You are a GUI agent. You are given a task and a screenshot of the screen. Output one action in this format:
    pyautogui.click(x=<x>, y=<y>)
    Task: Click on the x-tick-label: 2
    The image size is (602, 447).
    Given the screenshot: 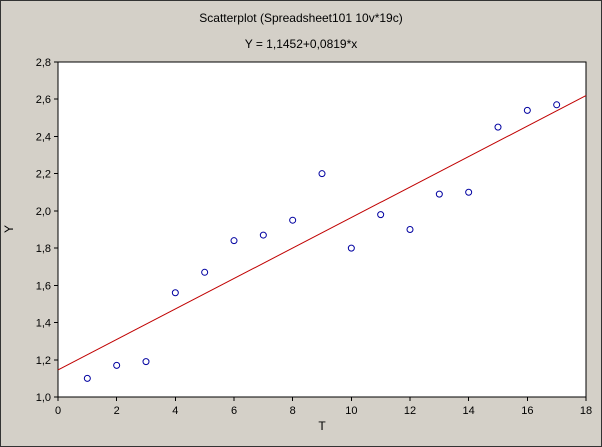 What is the action you would take?
    pyautogui.click(x=117, y=411)
    